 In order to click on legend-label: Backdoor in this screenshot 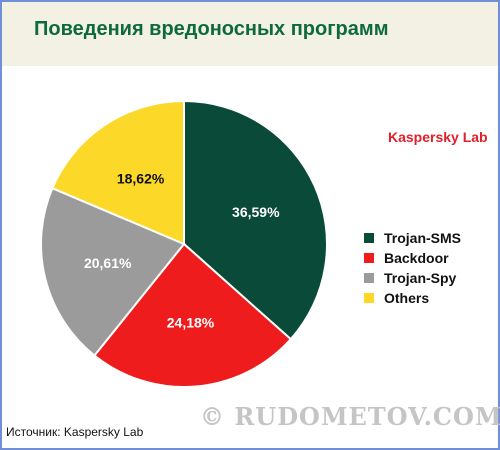, I will do `click(416, 258)`.